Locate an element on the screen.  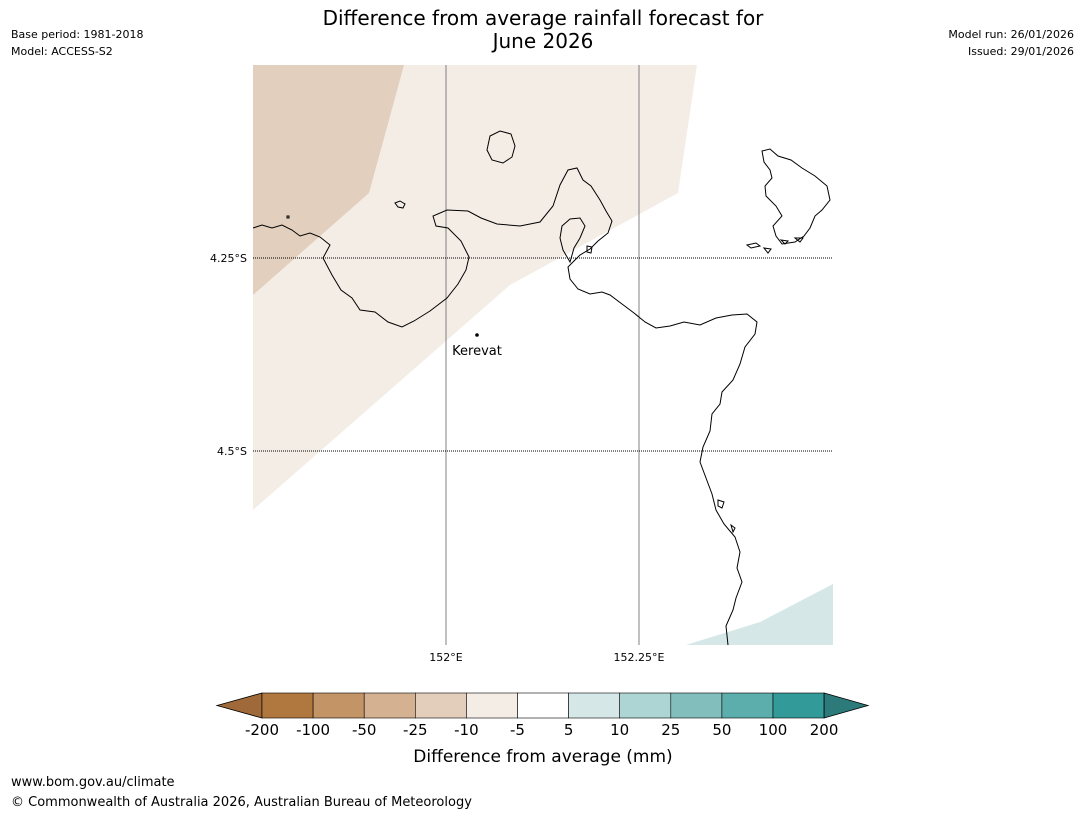
title-line-2: June 2026 is located at coordinates (543, 41).